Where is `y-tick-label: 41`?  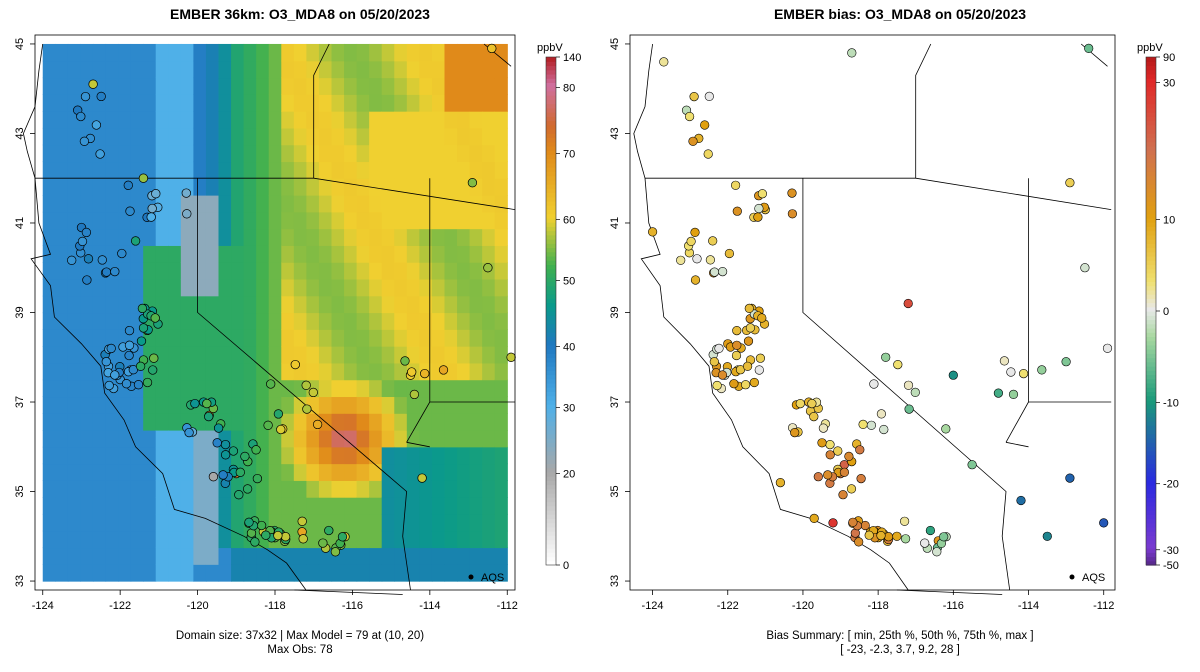
y-tick-label: 41 is located at coordinates (615, 223).